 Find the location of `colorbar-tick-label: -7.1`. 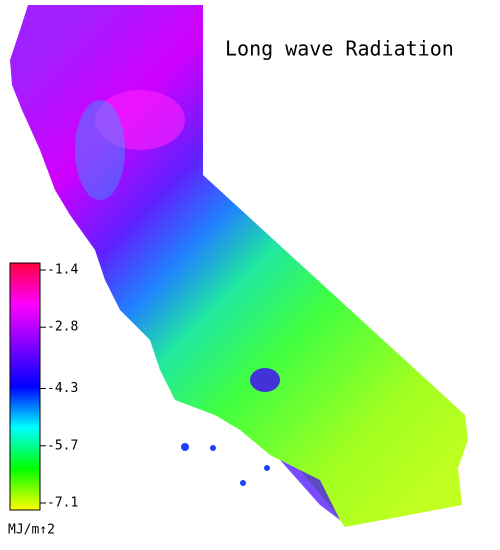

colorbar-tick-label: -7.1 is located at coordinates (62, 503).